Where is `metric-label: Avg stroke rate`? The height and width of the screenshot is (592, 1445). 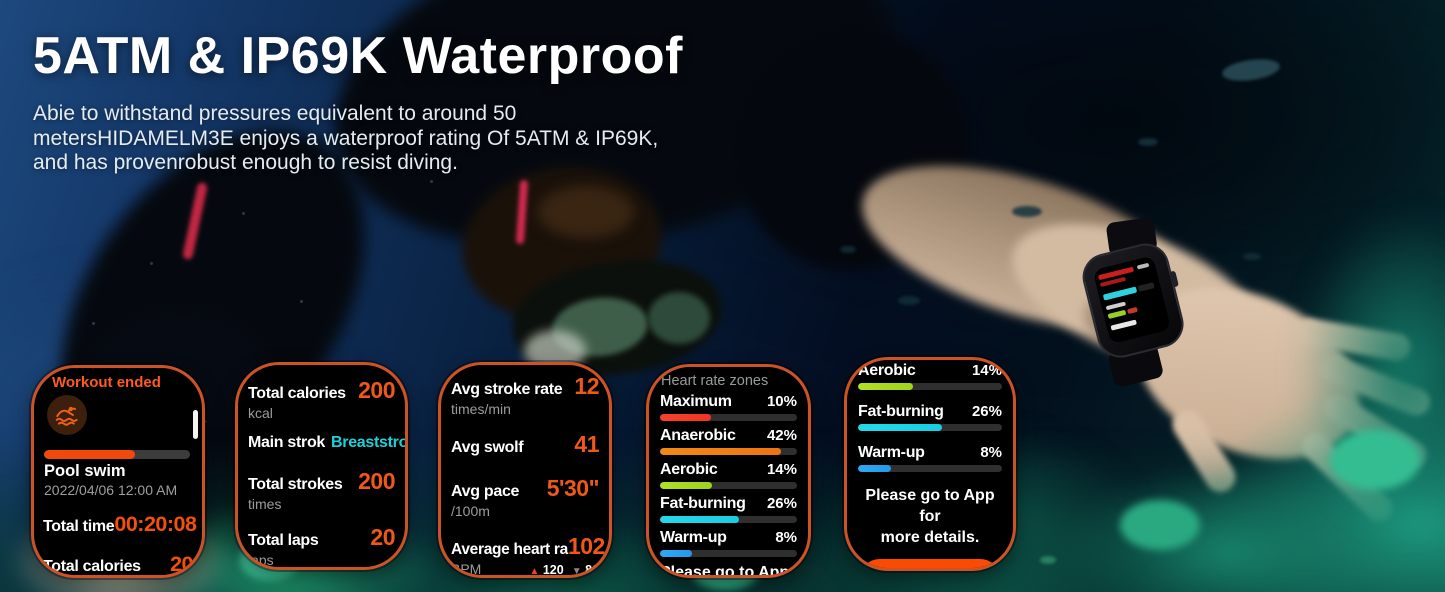 metric-label: Avg stroke rate is located at coordinates (507, 389).